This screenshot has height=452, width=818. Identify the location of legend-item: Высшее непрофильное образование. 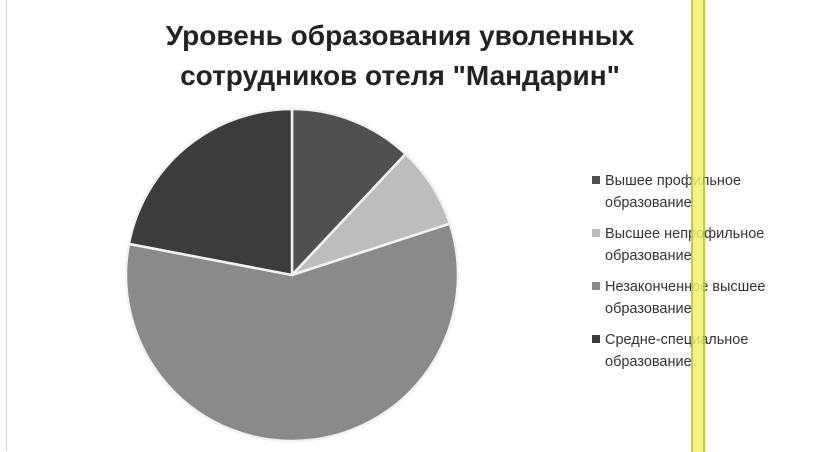
(702, 245).